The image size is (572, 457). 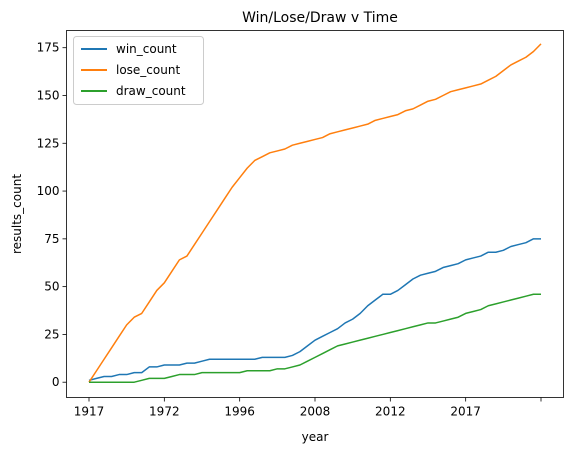 I want to click on x-tick-label: 1972, so click(x=164, y=412).